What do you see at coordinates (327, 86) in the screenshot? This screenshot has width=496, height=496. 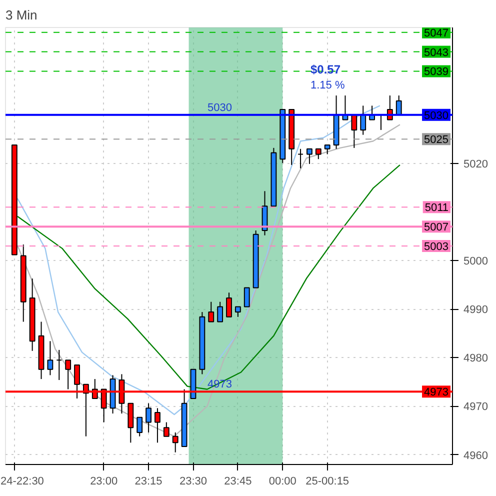 I see `annotation: 1.15 %` at bounding box center [327, 86].